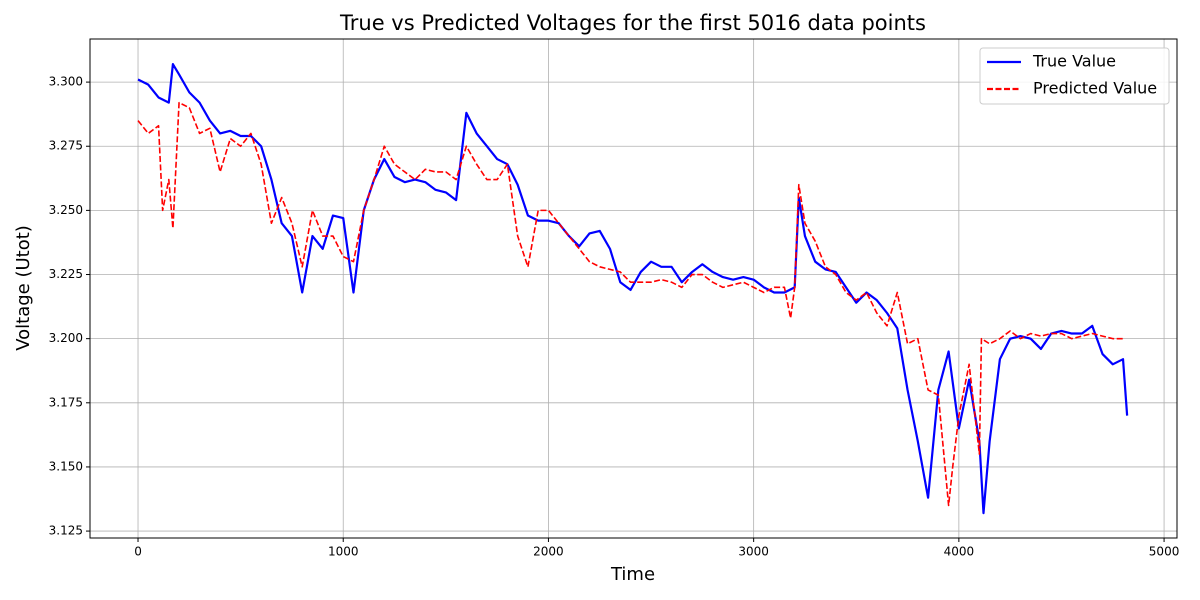  Describe the element at coordinates (959, 552) in the screenshot. I see `x-tick-label: 4000` at that location.